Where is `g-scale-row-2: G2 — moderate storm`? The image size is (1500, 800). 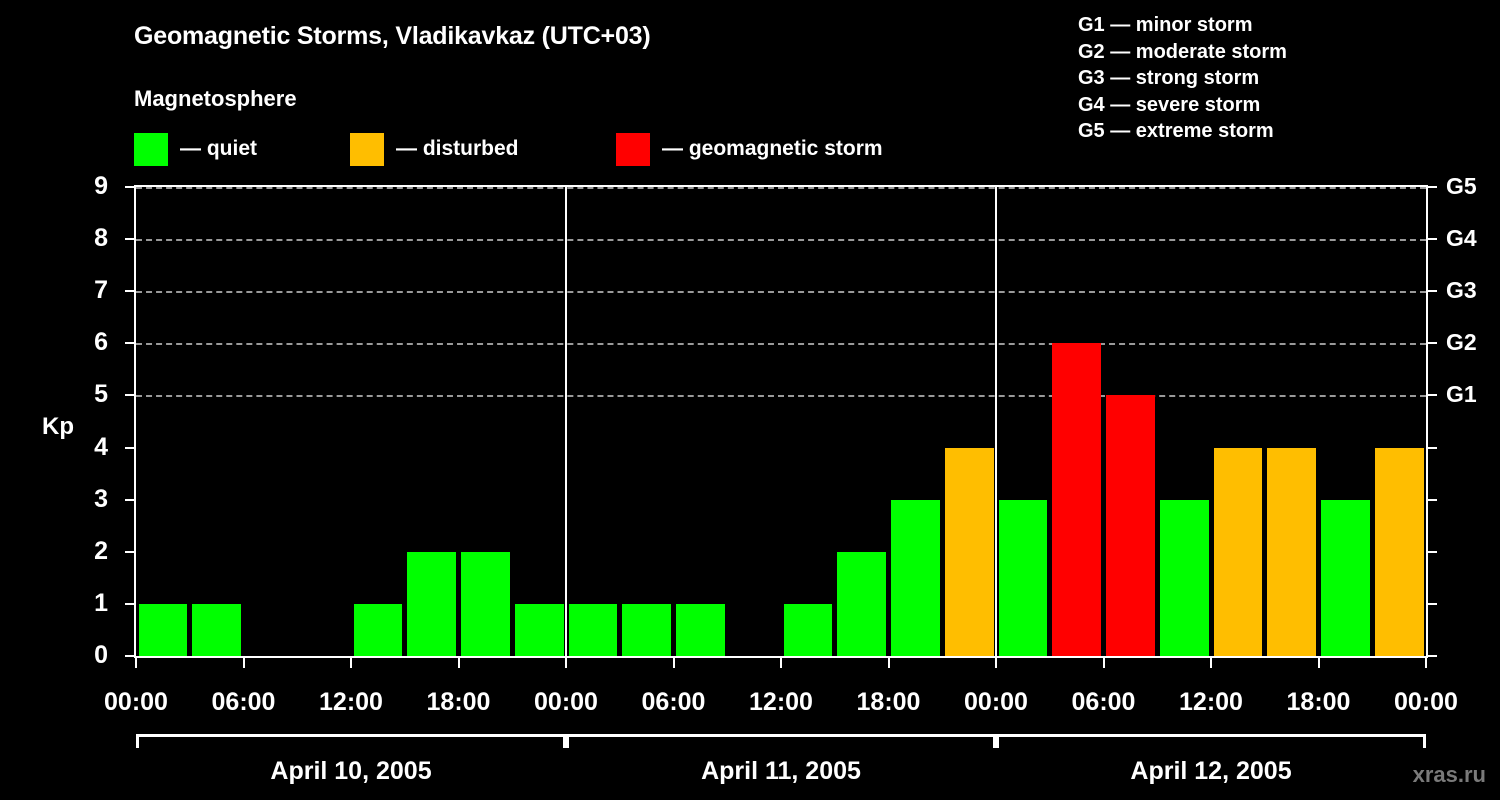
g-scale-row-2: G2 — moderate storm is located at coordinates (1182, 51).